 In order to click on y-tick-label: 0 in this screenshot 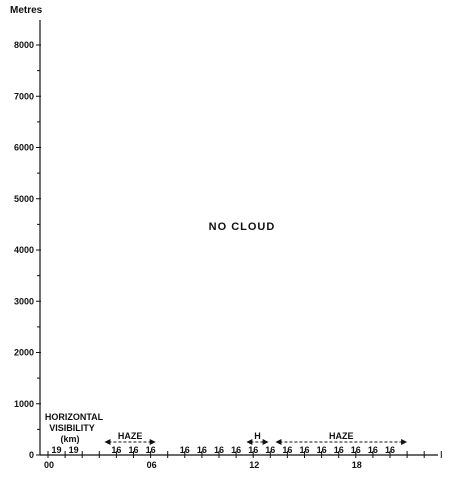, I will do `click(31, 455)`.